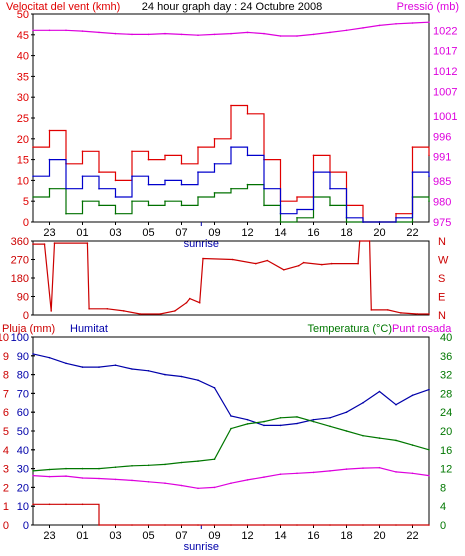  What do you see at coordinates (23, 357) in the screenshot?
I see `humidity-tick-label: 90` at bounding box center [23, 357].